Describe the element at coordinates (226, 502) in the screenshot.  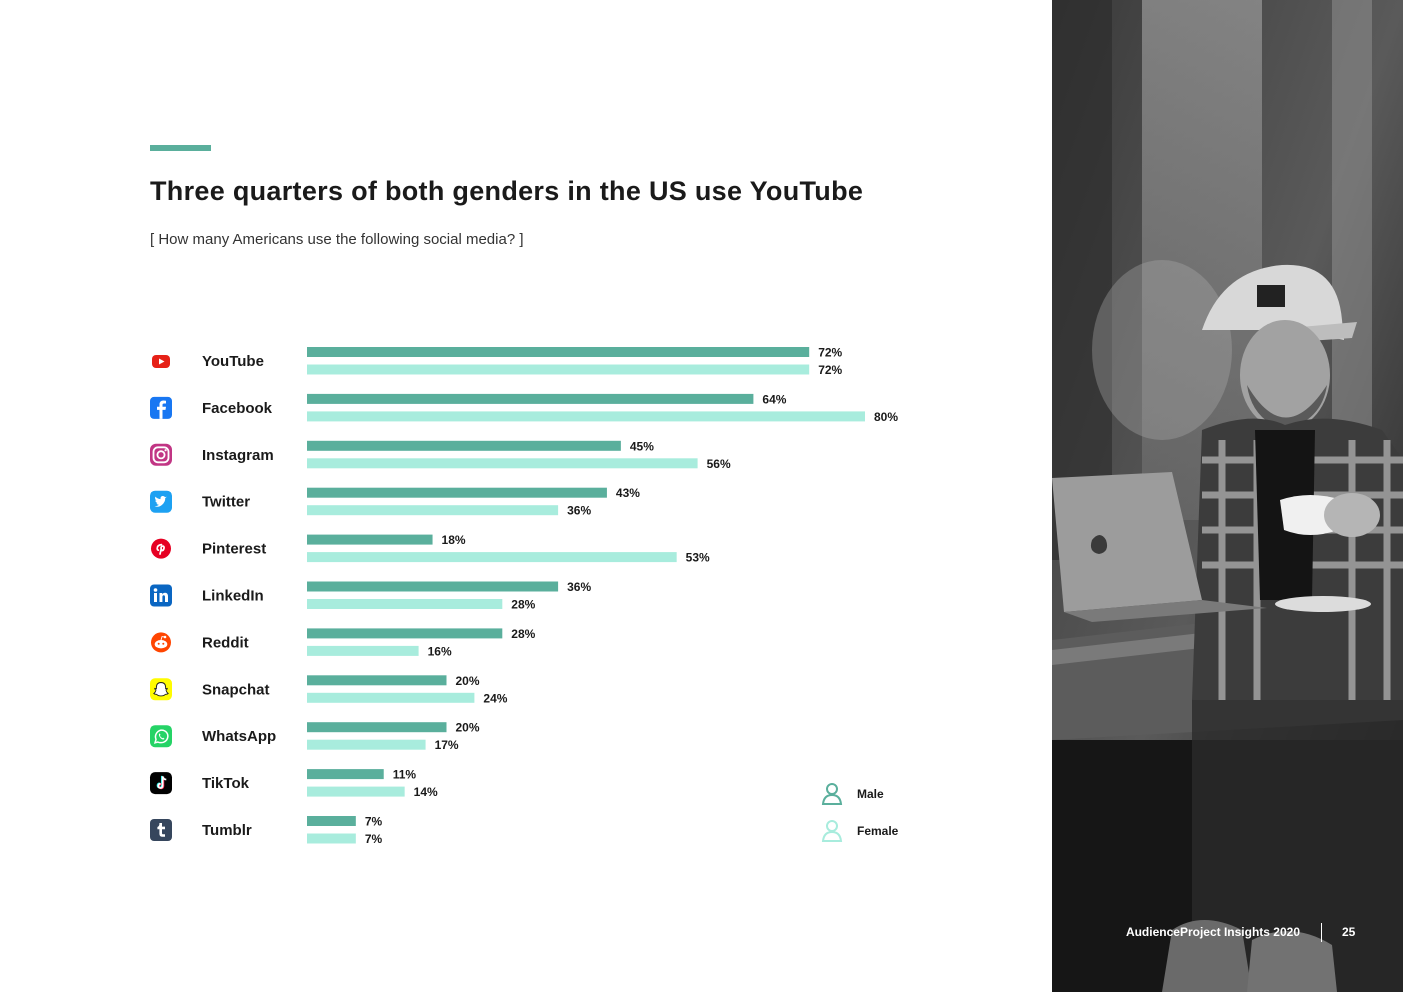
I see `category-label: Twitter` at that location.